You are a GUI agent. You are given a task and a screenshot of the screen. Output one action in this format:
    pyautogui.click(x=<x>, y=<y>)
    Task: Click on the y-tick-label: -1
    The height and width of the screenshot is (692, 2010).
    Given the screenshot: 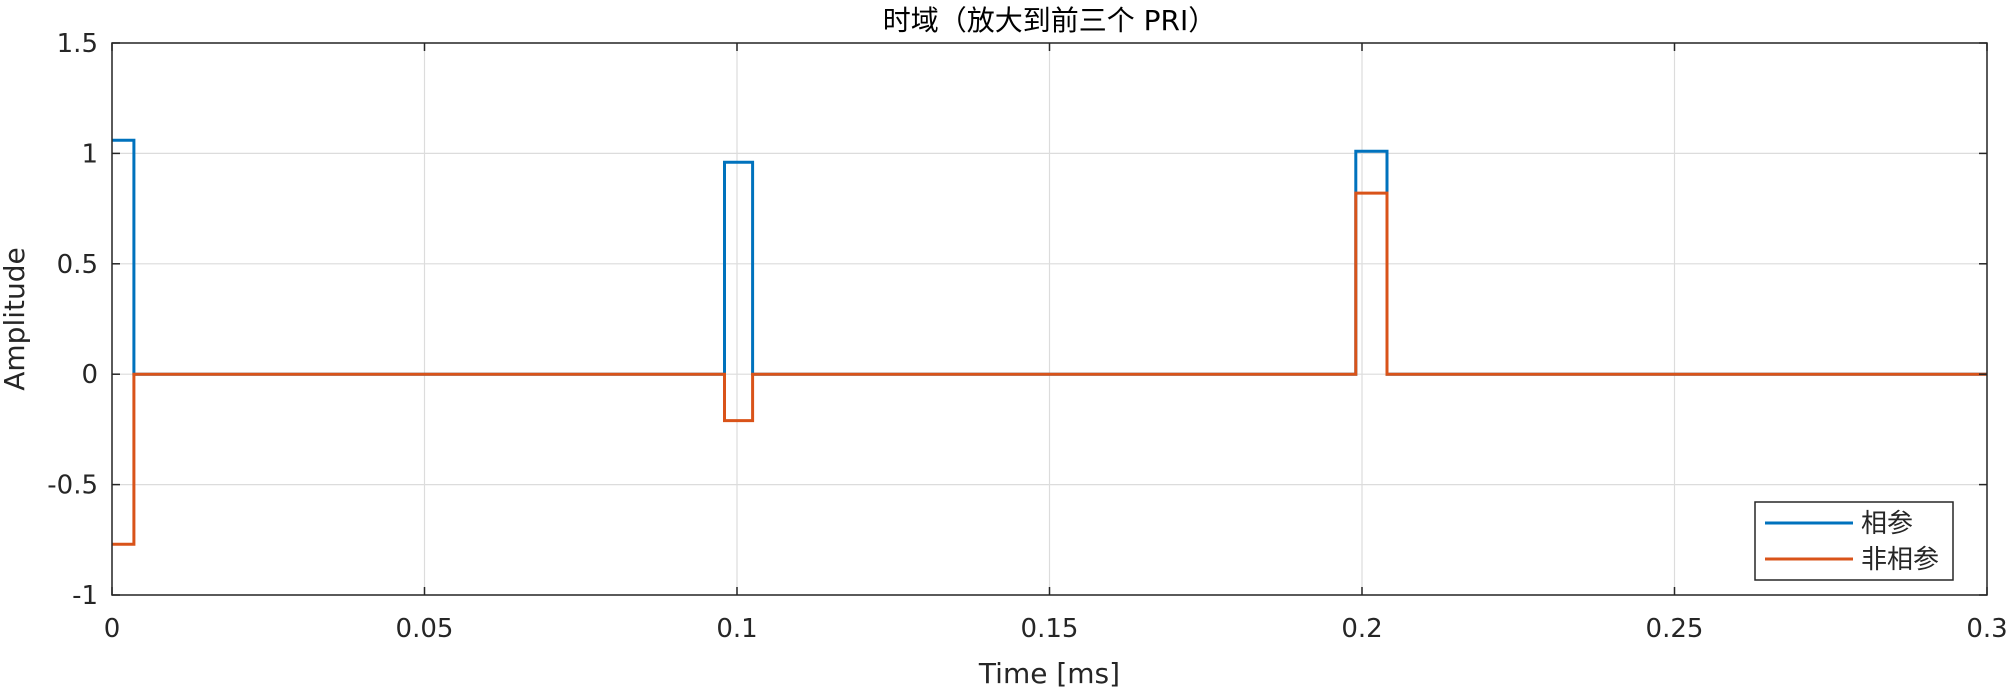 What is the action you would take?
    pyautogui.click(x=85, y=596)
    